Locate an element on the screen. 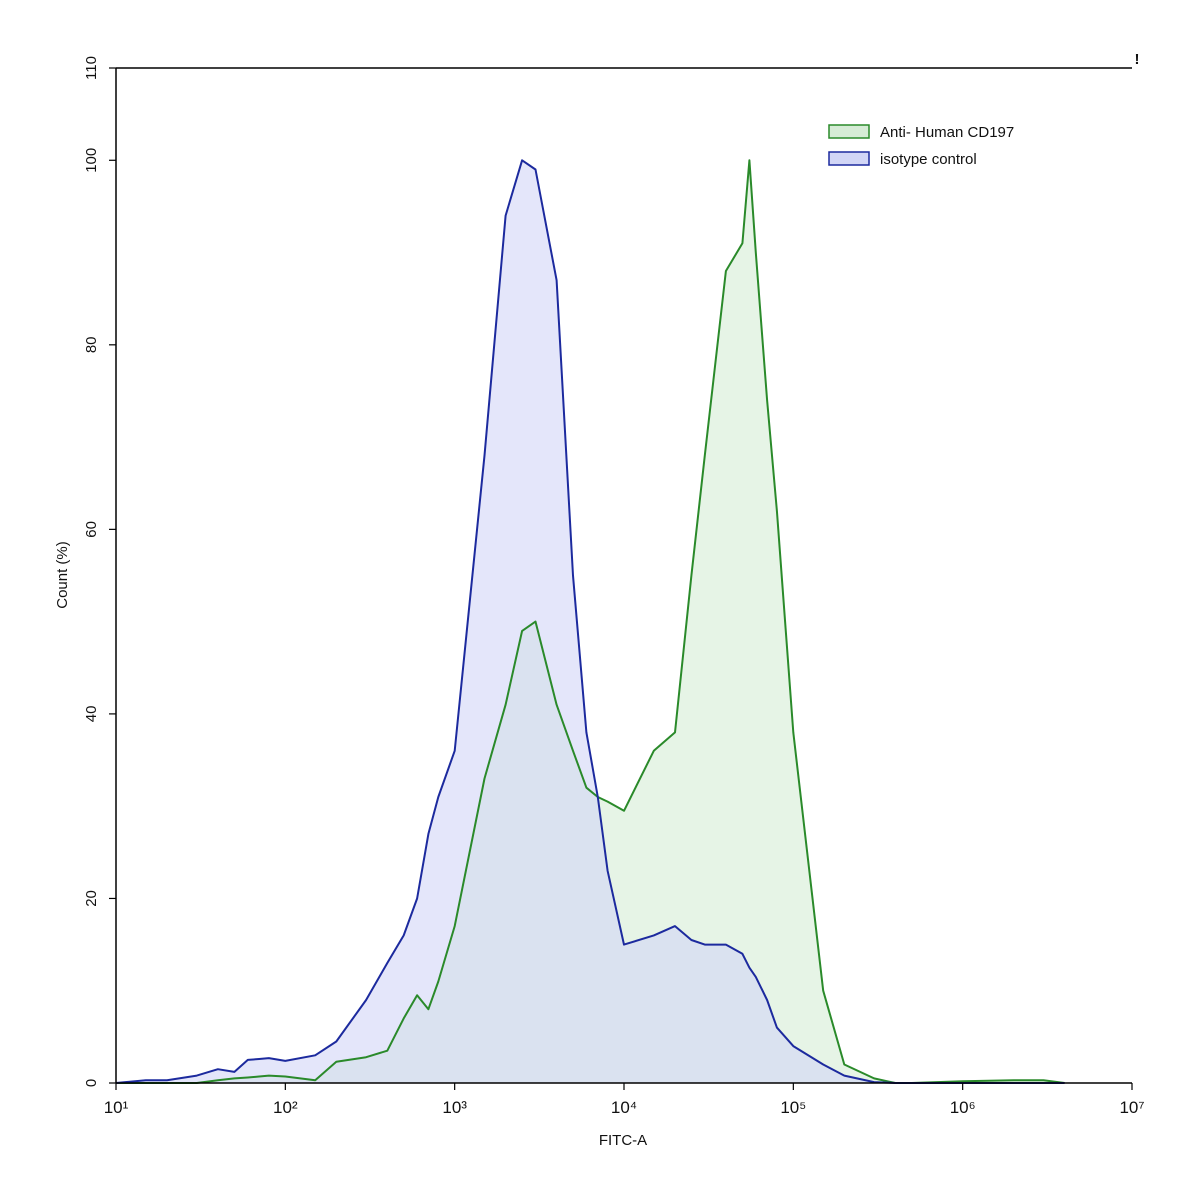 The width and height of the screenshot is (1197, 1193). x-axis-label: FITC-A is located at coordinates (623, 1140).